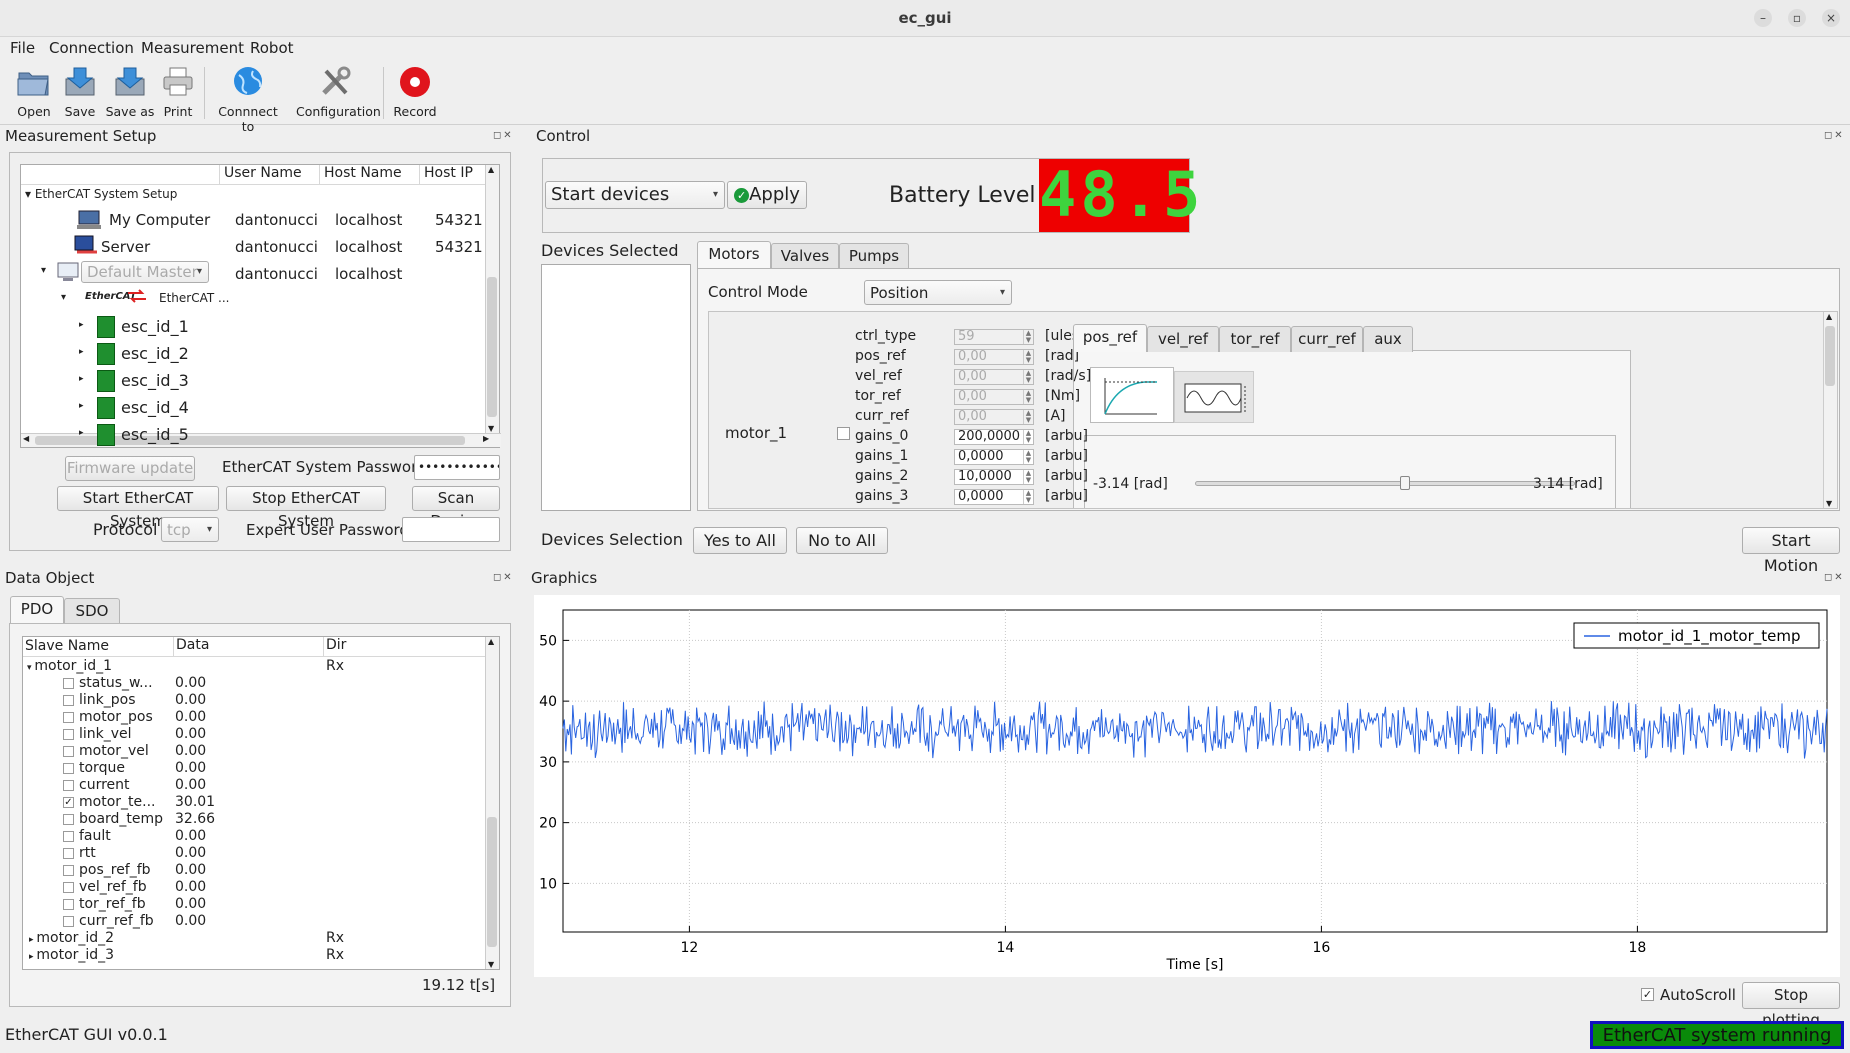  What do you see at coordinates (95, 836) in the screenshot?
I see `pdo-signal-name: fault` at bounding box center [95, 836].